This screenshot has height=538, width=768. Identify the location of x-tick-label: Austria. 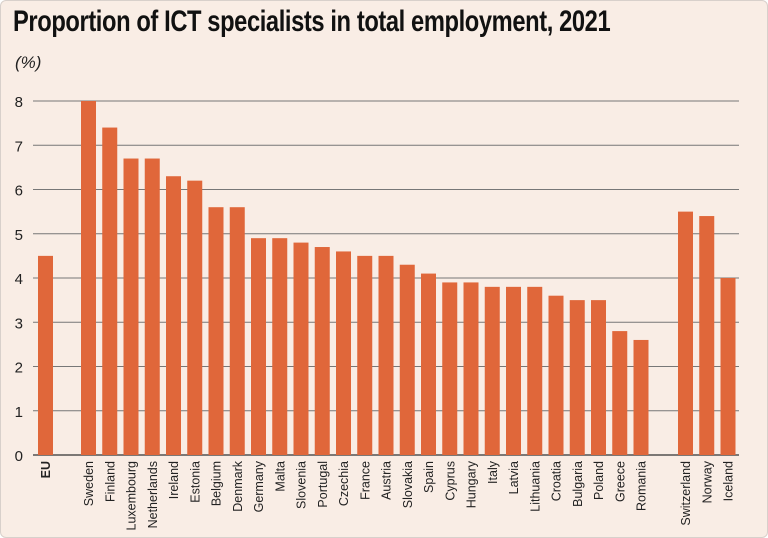
(387, 480).